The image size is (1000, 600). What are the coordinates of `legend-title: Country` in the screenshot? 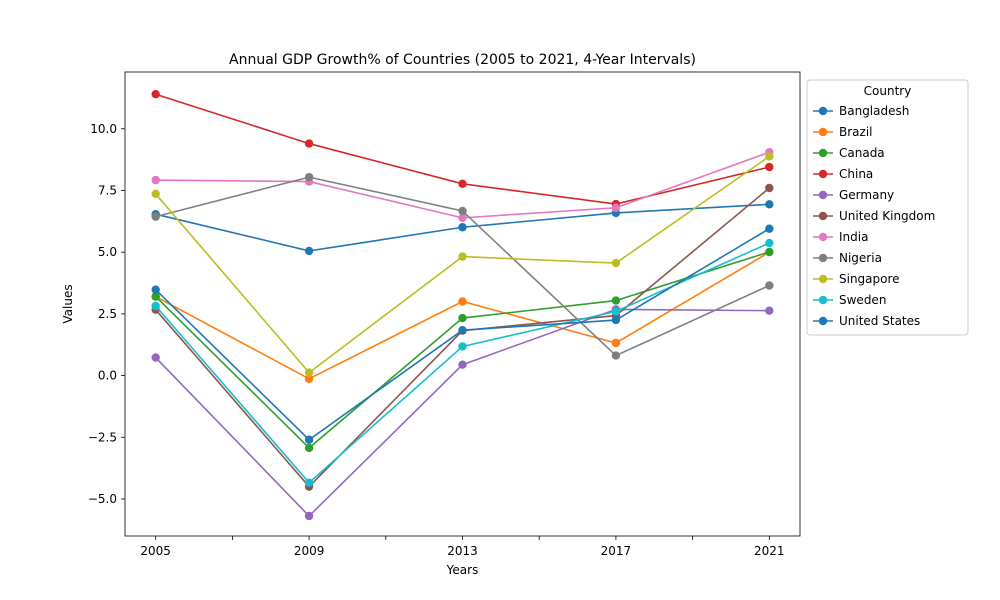 It's located at (888, 91).